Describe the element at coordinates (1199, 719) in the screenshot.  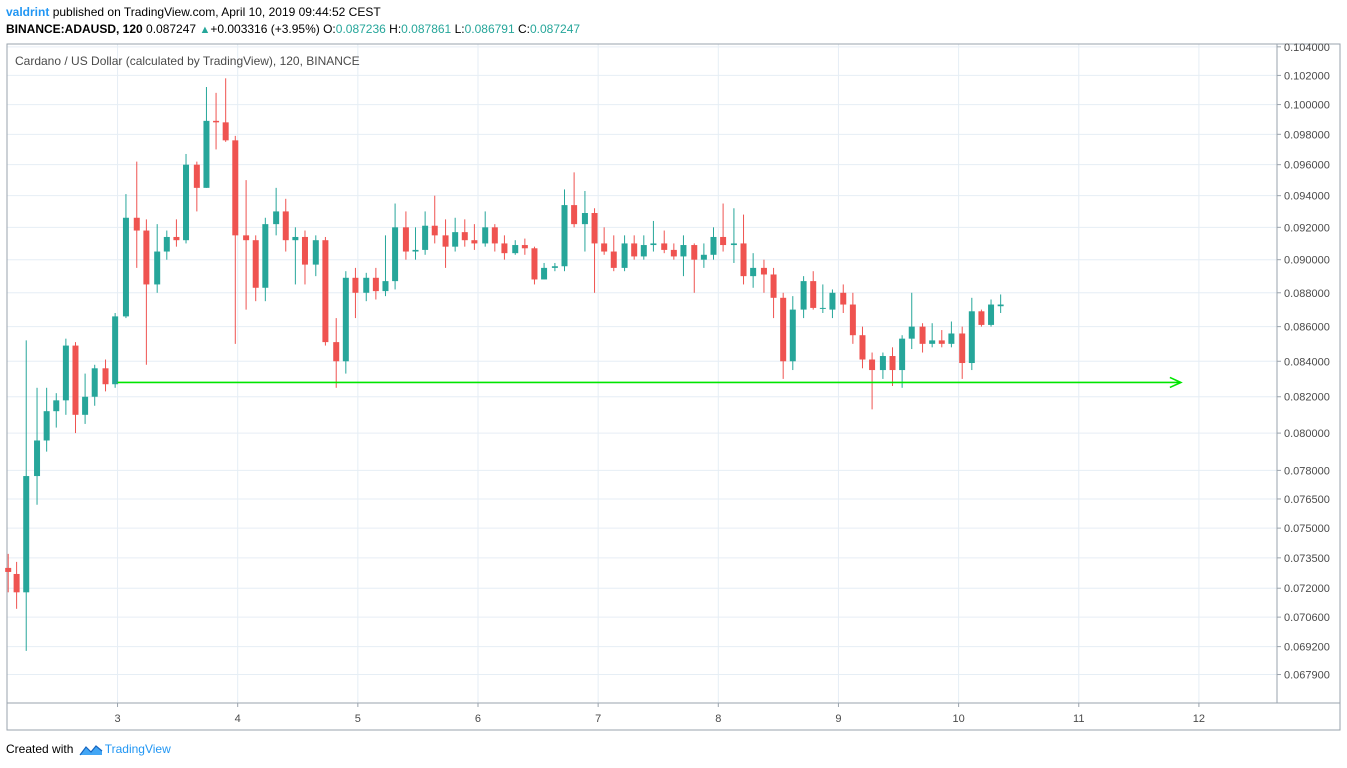
I see `x-tick-label: 12` at that location.